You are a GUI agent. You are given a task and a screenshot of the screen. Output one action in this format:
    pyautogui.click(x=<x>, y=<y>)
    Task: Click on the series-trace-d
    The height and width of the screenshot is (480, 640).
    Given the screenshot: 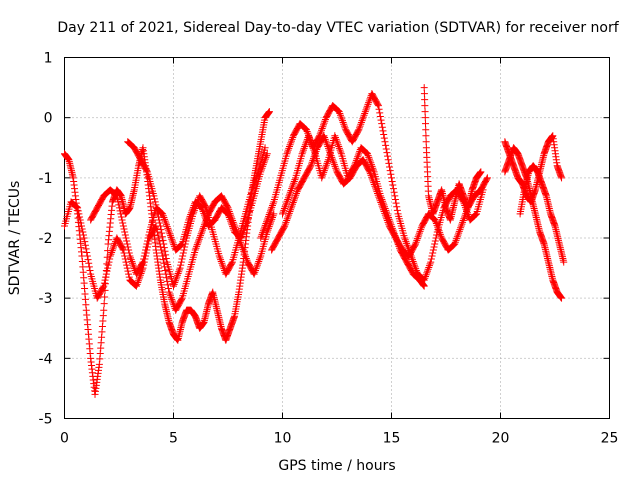 What is the action you would take?
    pyautogui.click(x=196, y=214)
    